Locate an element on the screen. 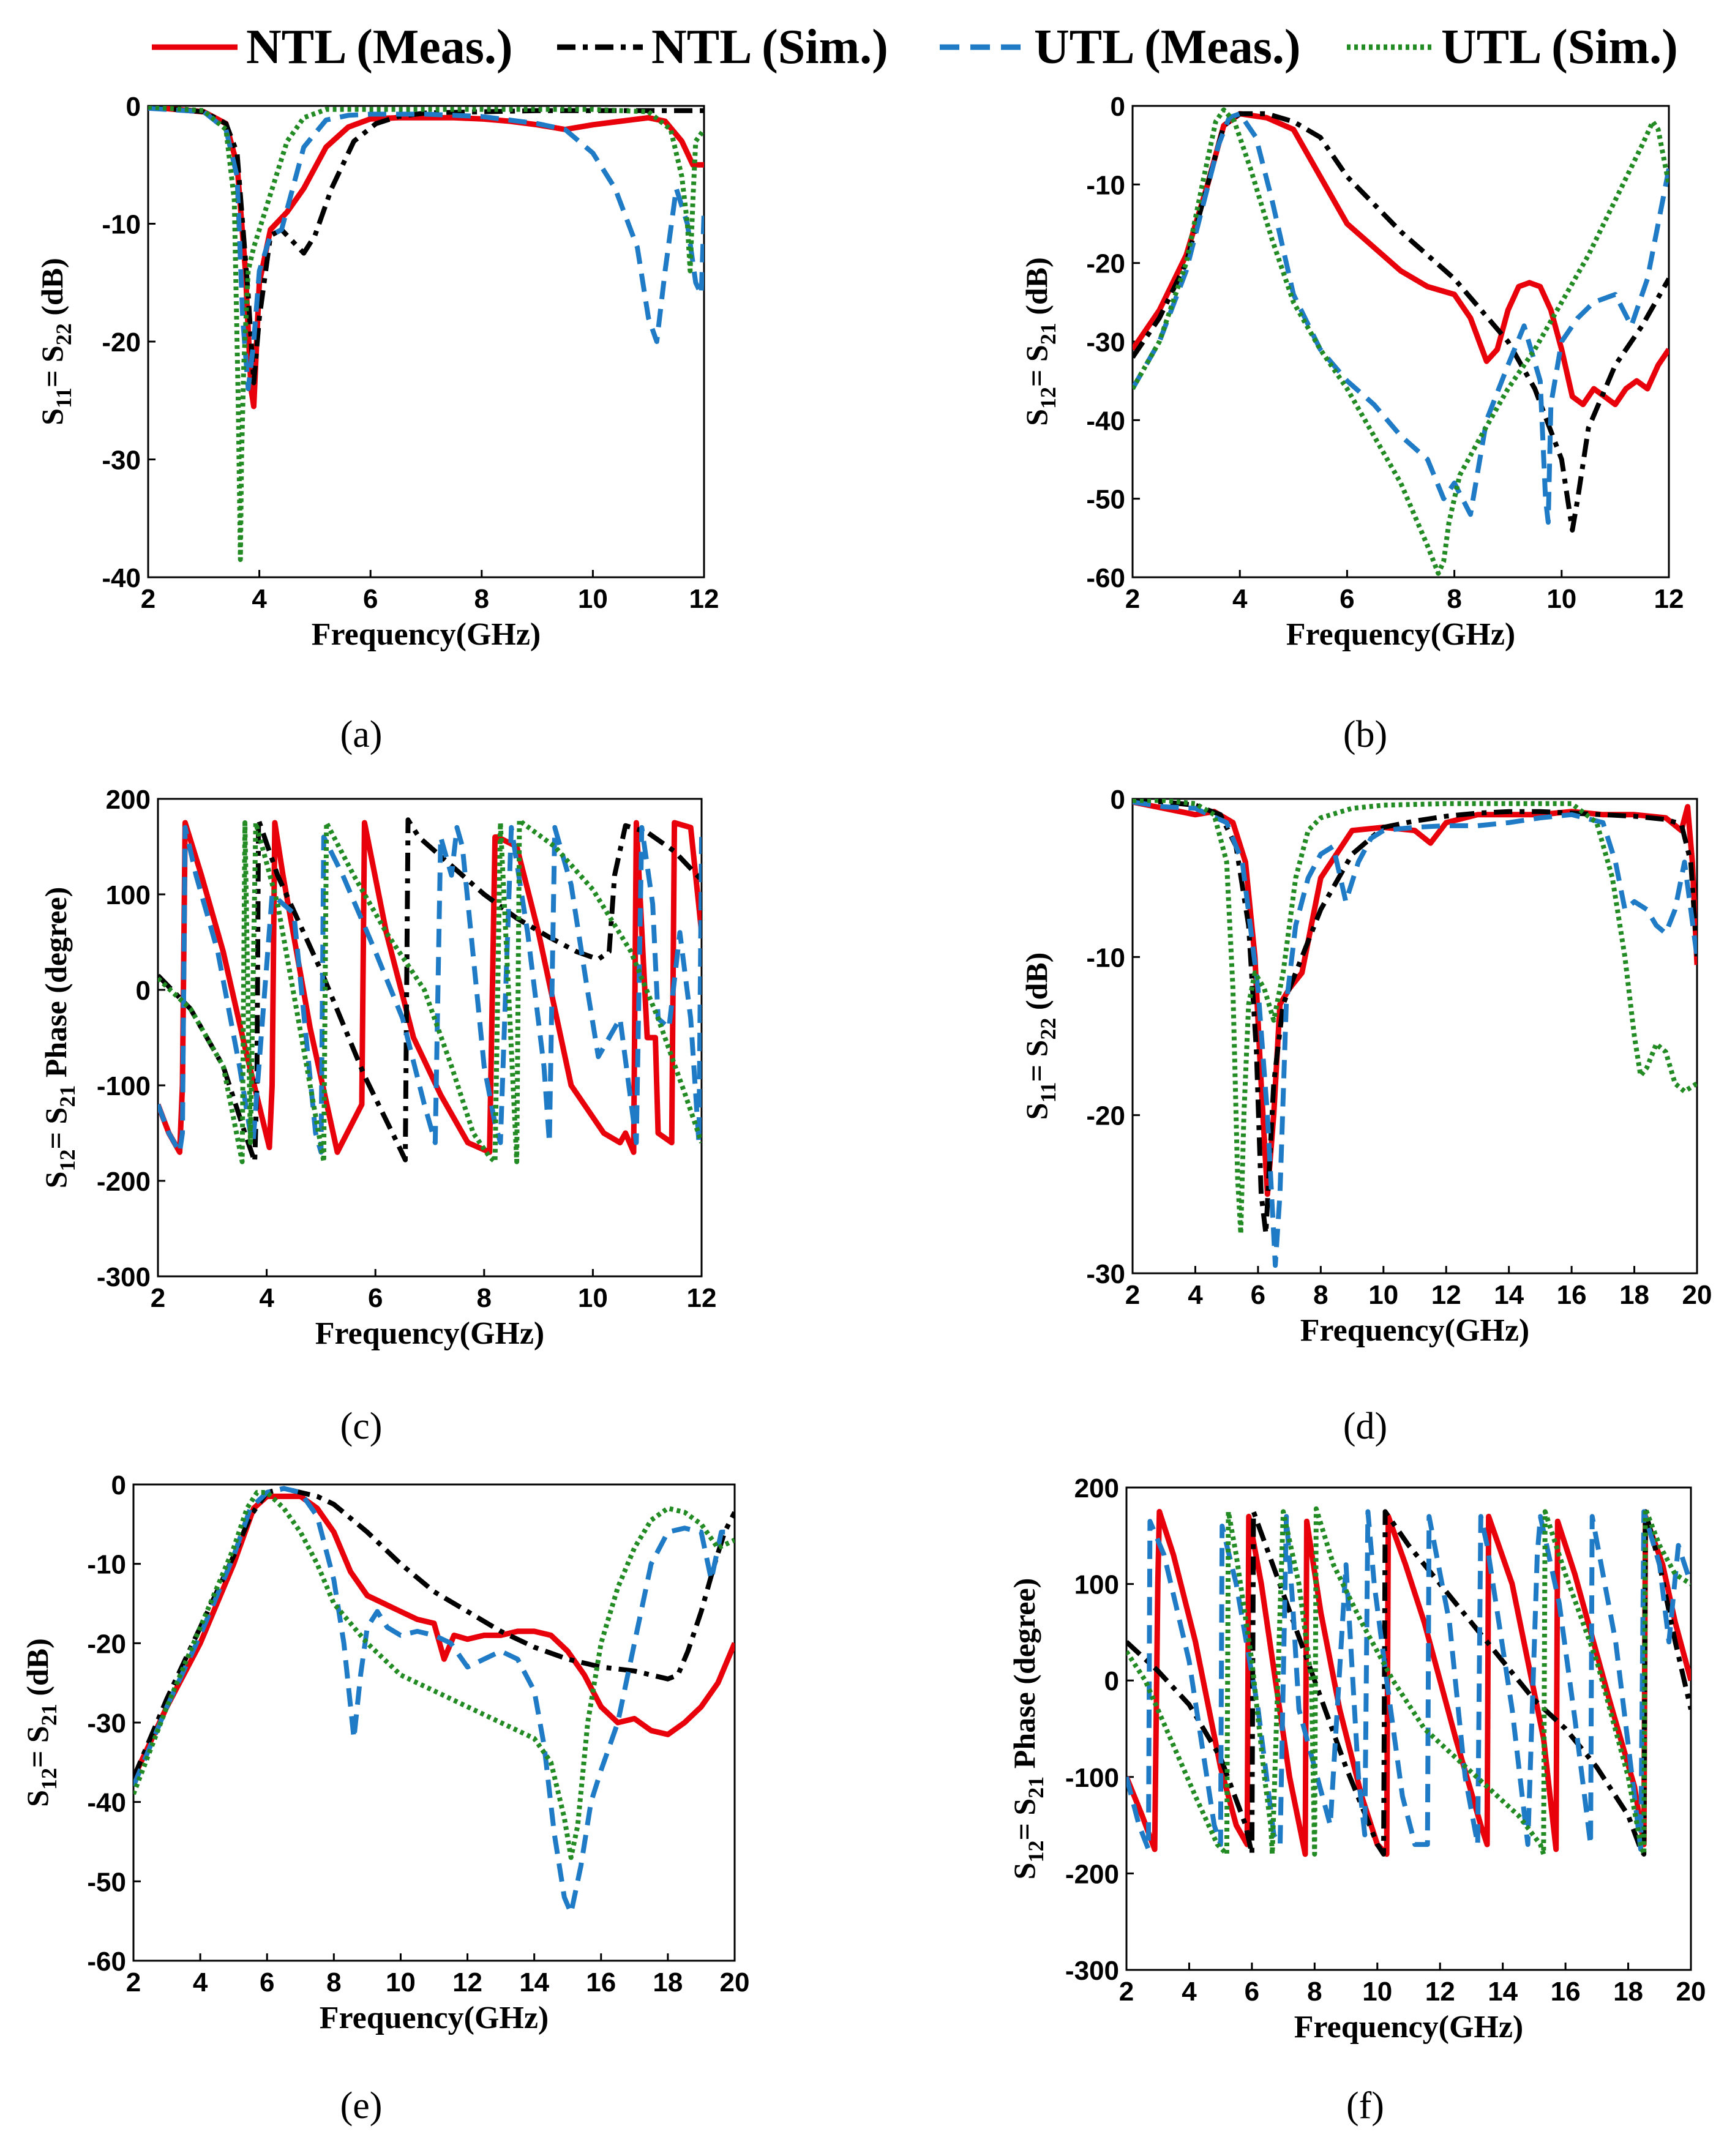 Image resolution: width=1735 pixels, height=2156 pixels. y-tick-label: -60 is located at coordinates (1105, 578).